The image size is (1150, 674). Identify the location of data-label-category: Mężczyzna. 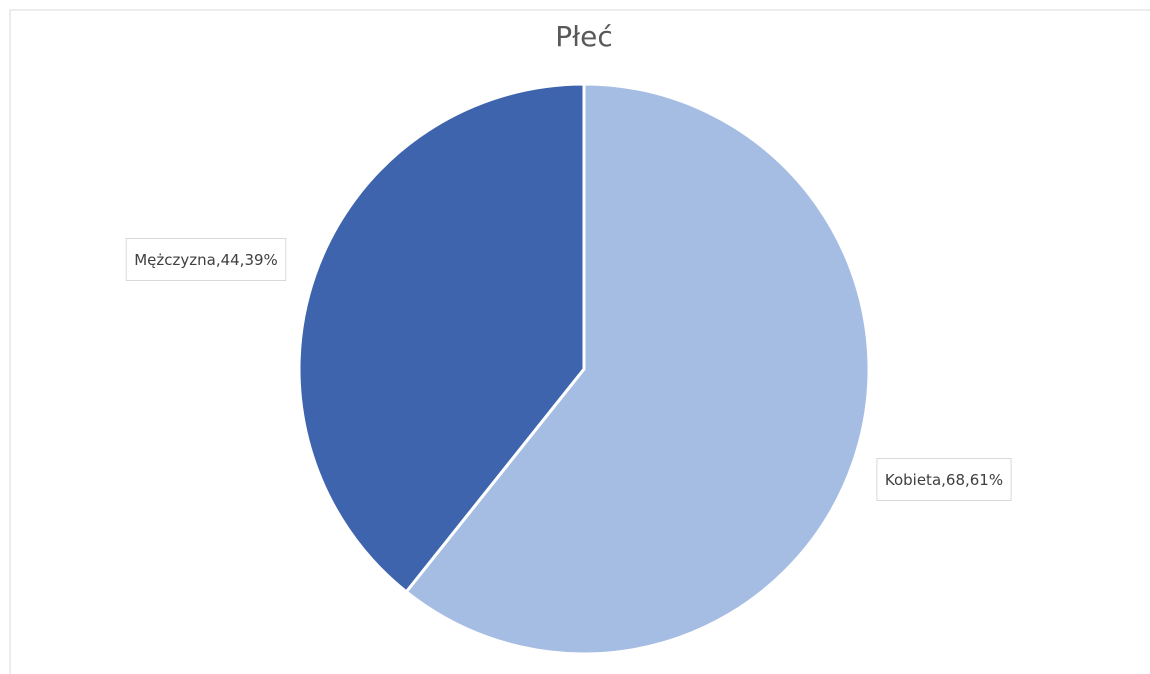
(175, 260).